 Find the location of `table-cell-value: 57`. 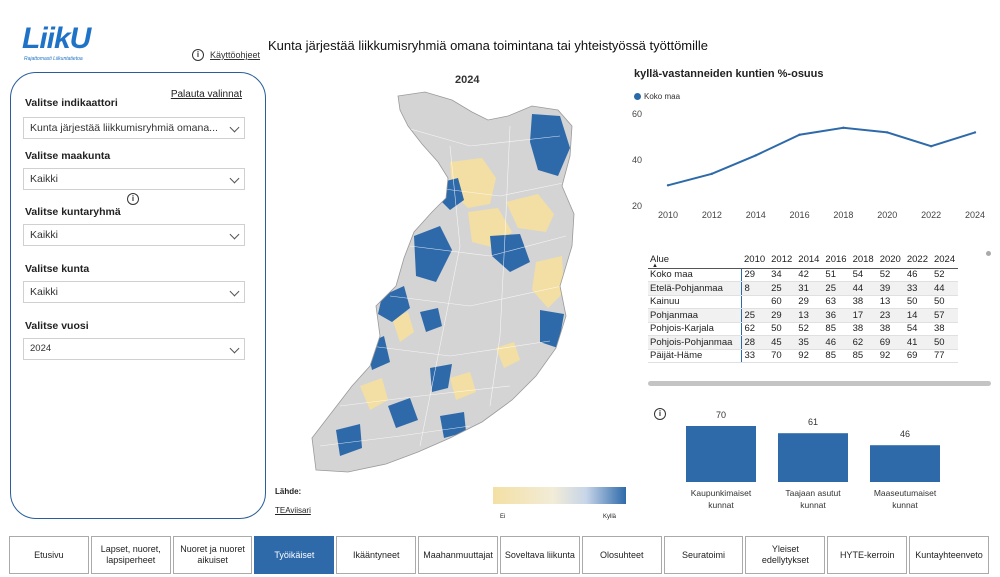

table-cell-value: 57 is located at coordinates (944, 315).